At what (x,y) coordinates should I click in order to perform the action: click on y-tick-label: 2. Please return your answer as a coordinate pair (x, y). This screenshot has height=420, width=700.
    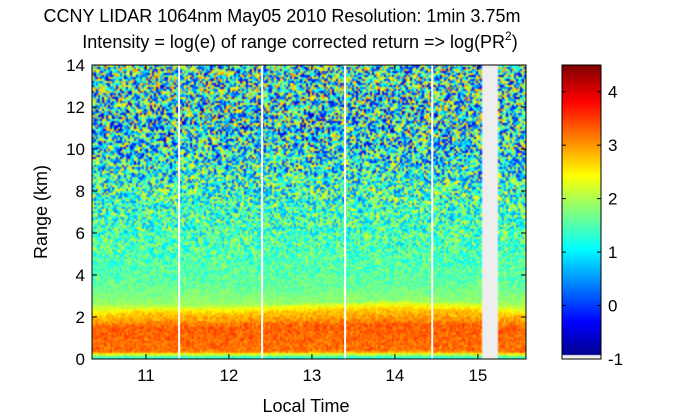
    Looking at the image, I should click on (80, 317).